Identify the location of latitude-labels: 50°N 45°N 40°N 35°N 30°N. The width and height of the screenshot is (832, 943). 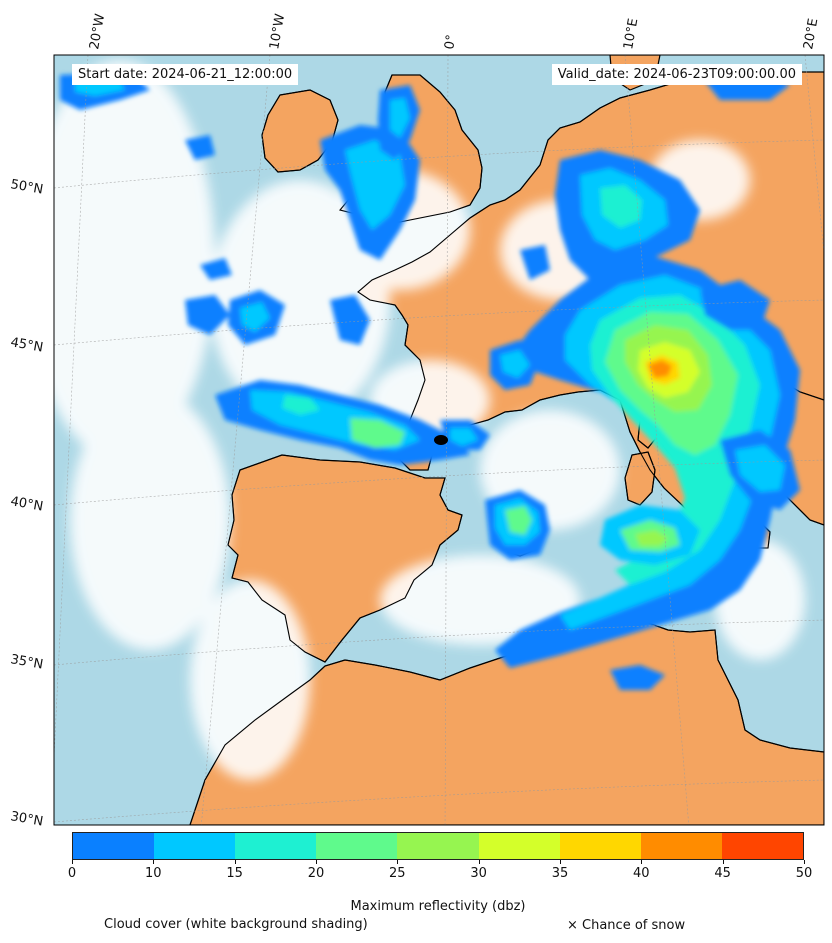
(26, 503).